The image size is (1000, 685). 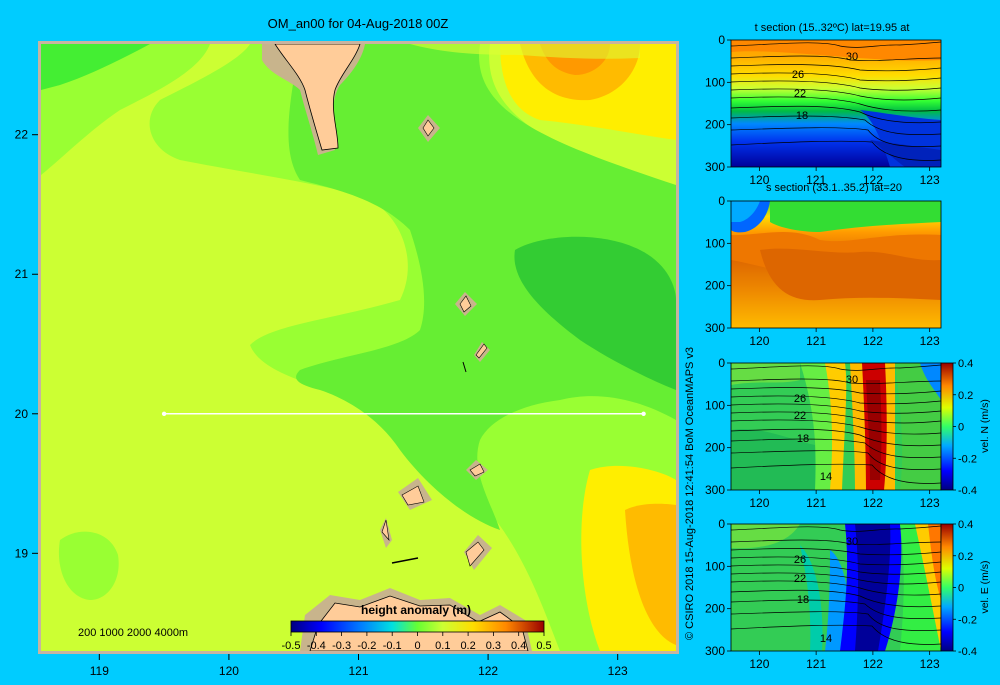 I want to click on veln-colorbar-tick-label: 0.4, so click(x=965, y=364).